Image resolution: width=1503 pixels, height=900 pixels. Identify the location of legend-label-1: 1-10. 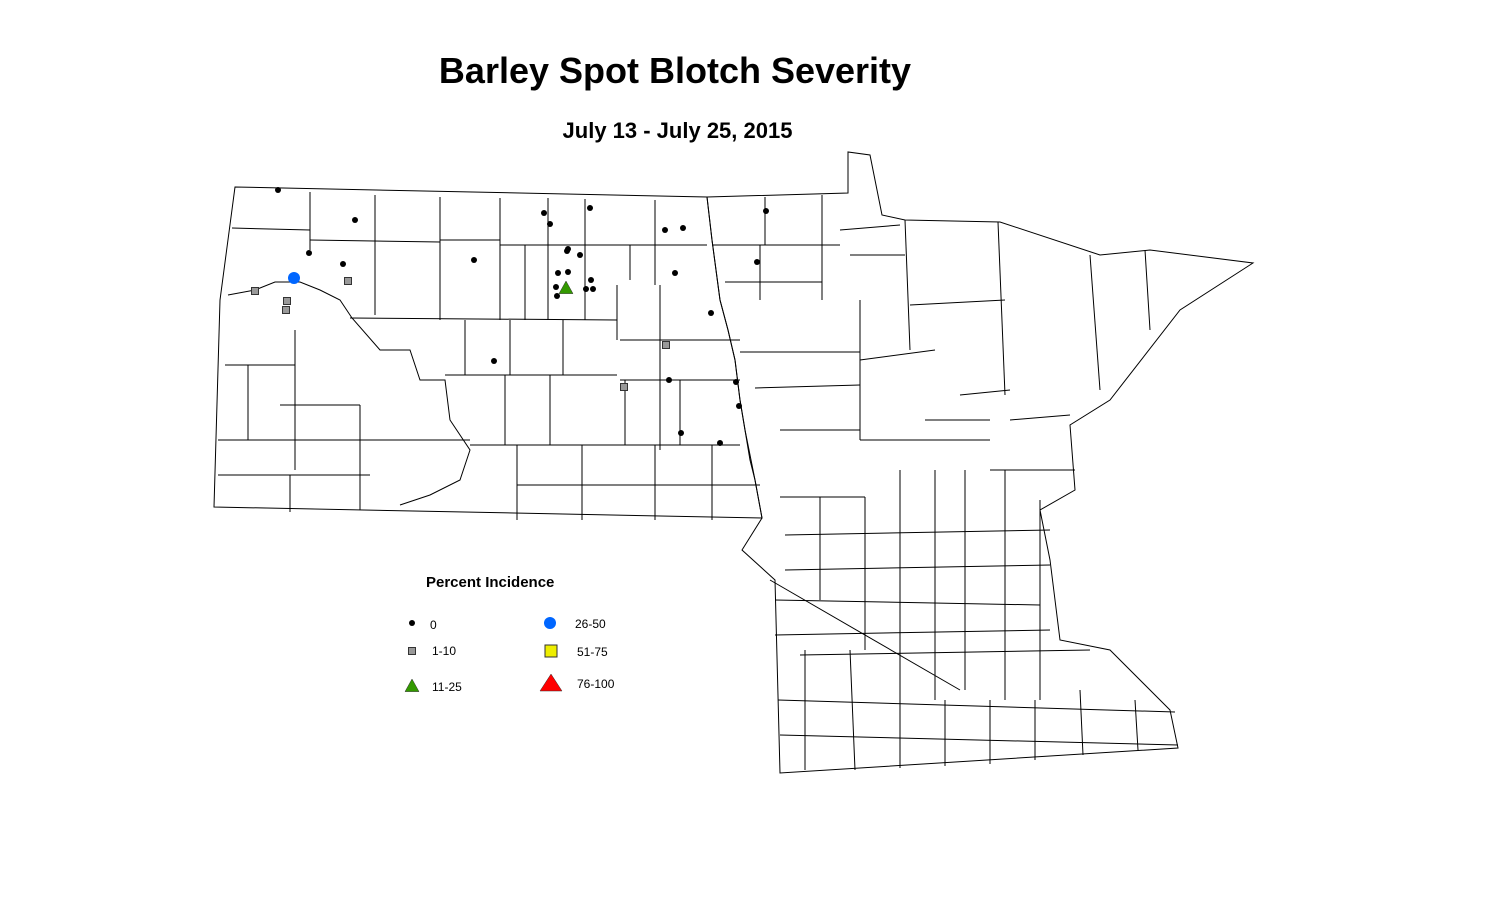
(444, 651).